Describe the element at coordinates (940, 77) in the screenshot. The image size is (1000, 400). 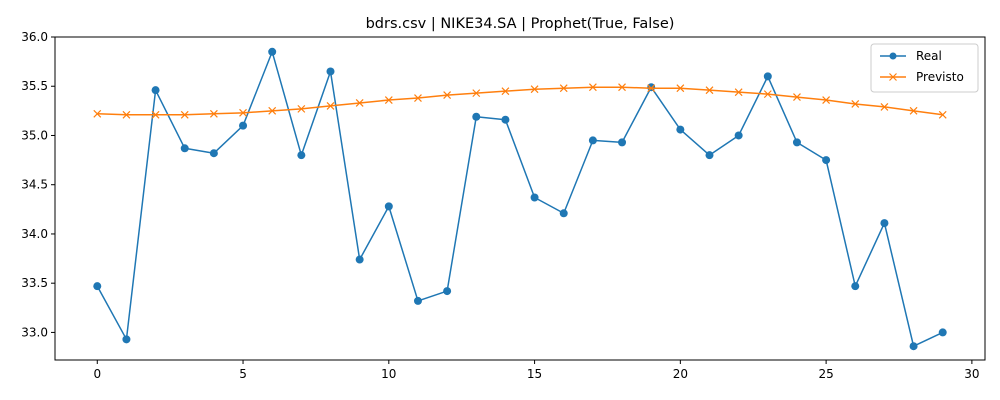
I see `legend-label-previsto: Previsto` at that location.